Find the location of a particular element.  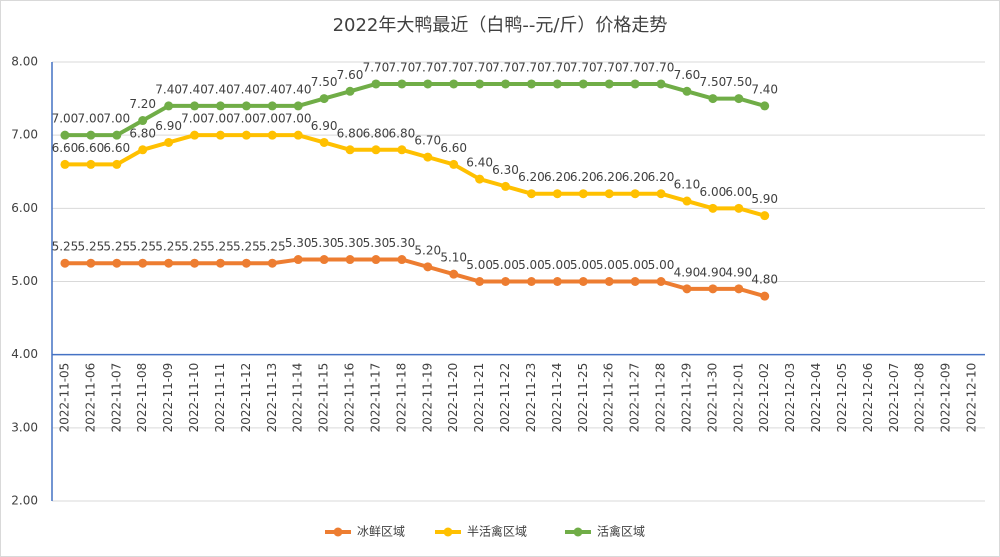

value-label: 5.90 is located at coordinates (764, 199).